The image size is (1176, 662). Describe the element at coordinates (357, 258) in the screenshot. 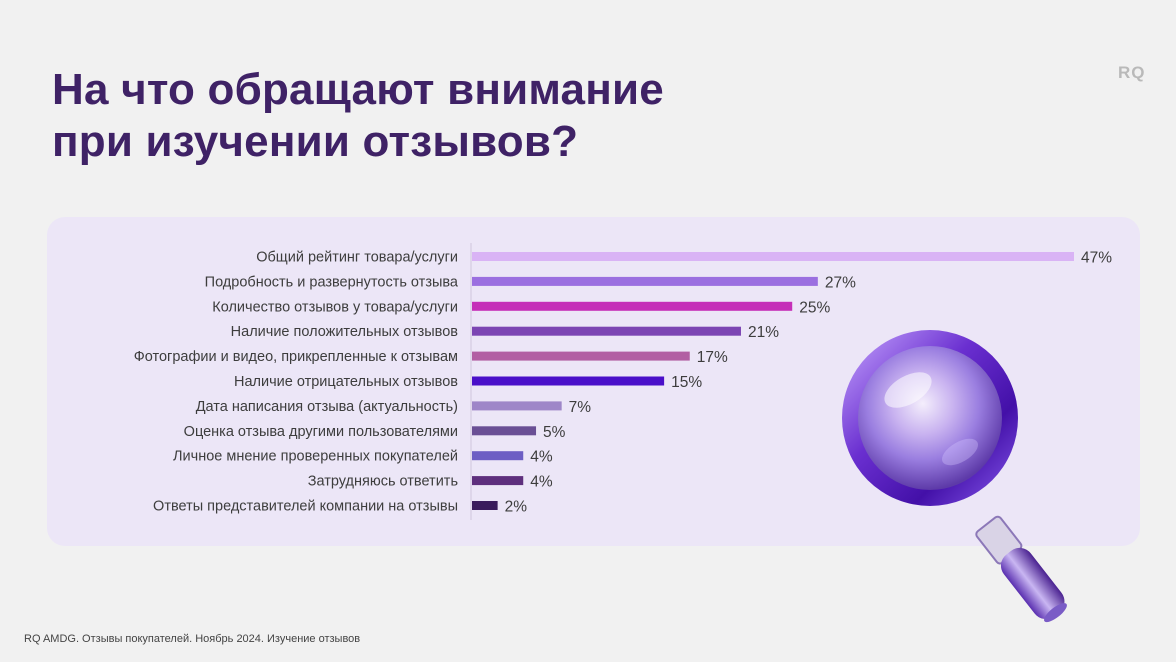

I see `category-label: Общий рейтинг товара/услуги` at that location.